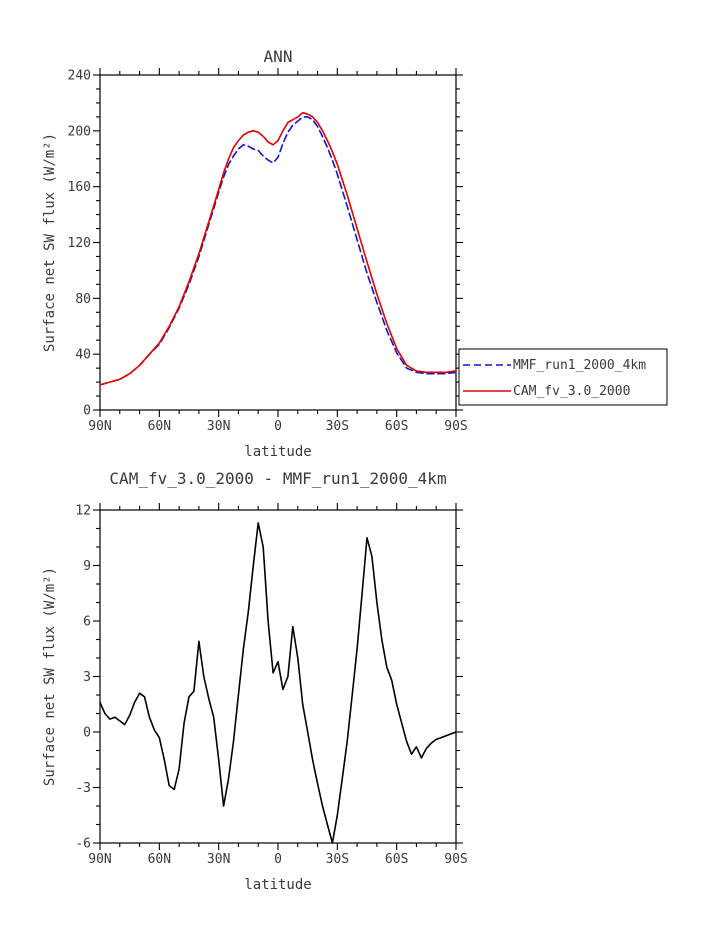  Describe the element at coordinates (79, 187) in the screenshot. I see `y-tick-label: 160` at that location.